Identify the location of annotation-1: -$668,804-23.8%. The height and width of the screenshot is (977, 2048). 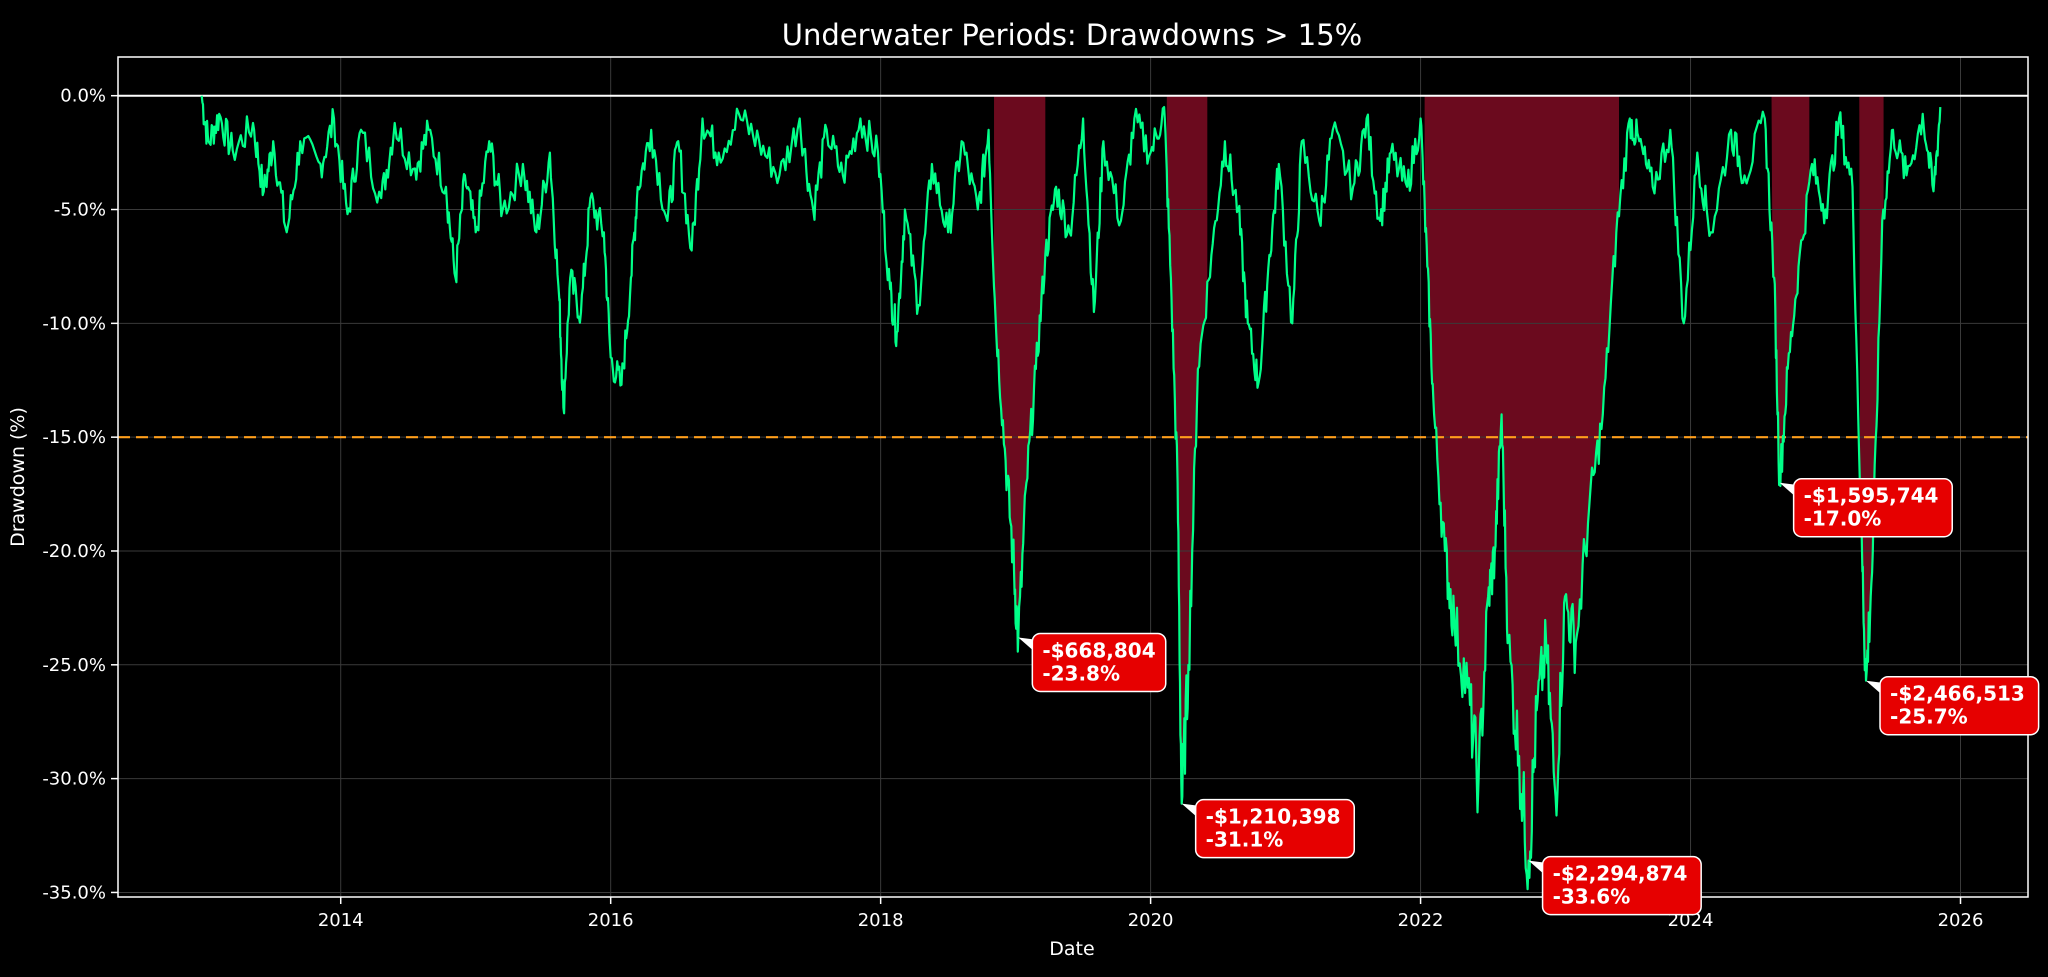
(1092, 662).